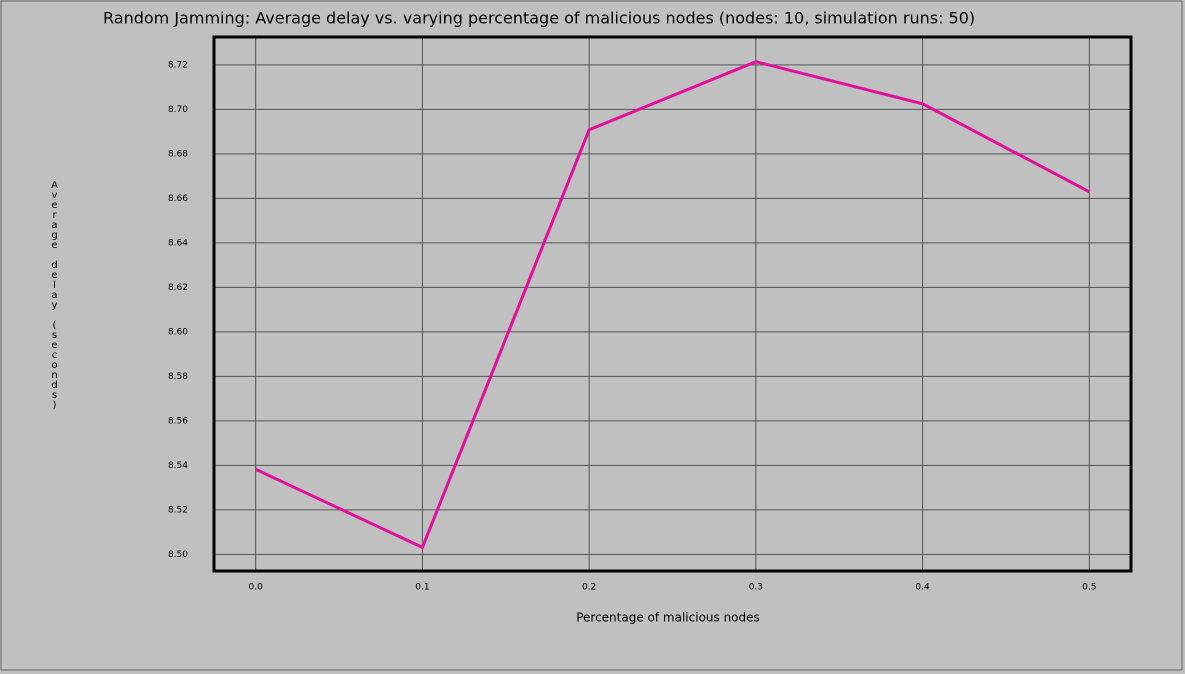  What do you see at coordinates (178, 65) in the screenshot?
I see `y-tick-label: 8.72` at bounding box center [178, 65].